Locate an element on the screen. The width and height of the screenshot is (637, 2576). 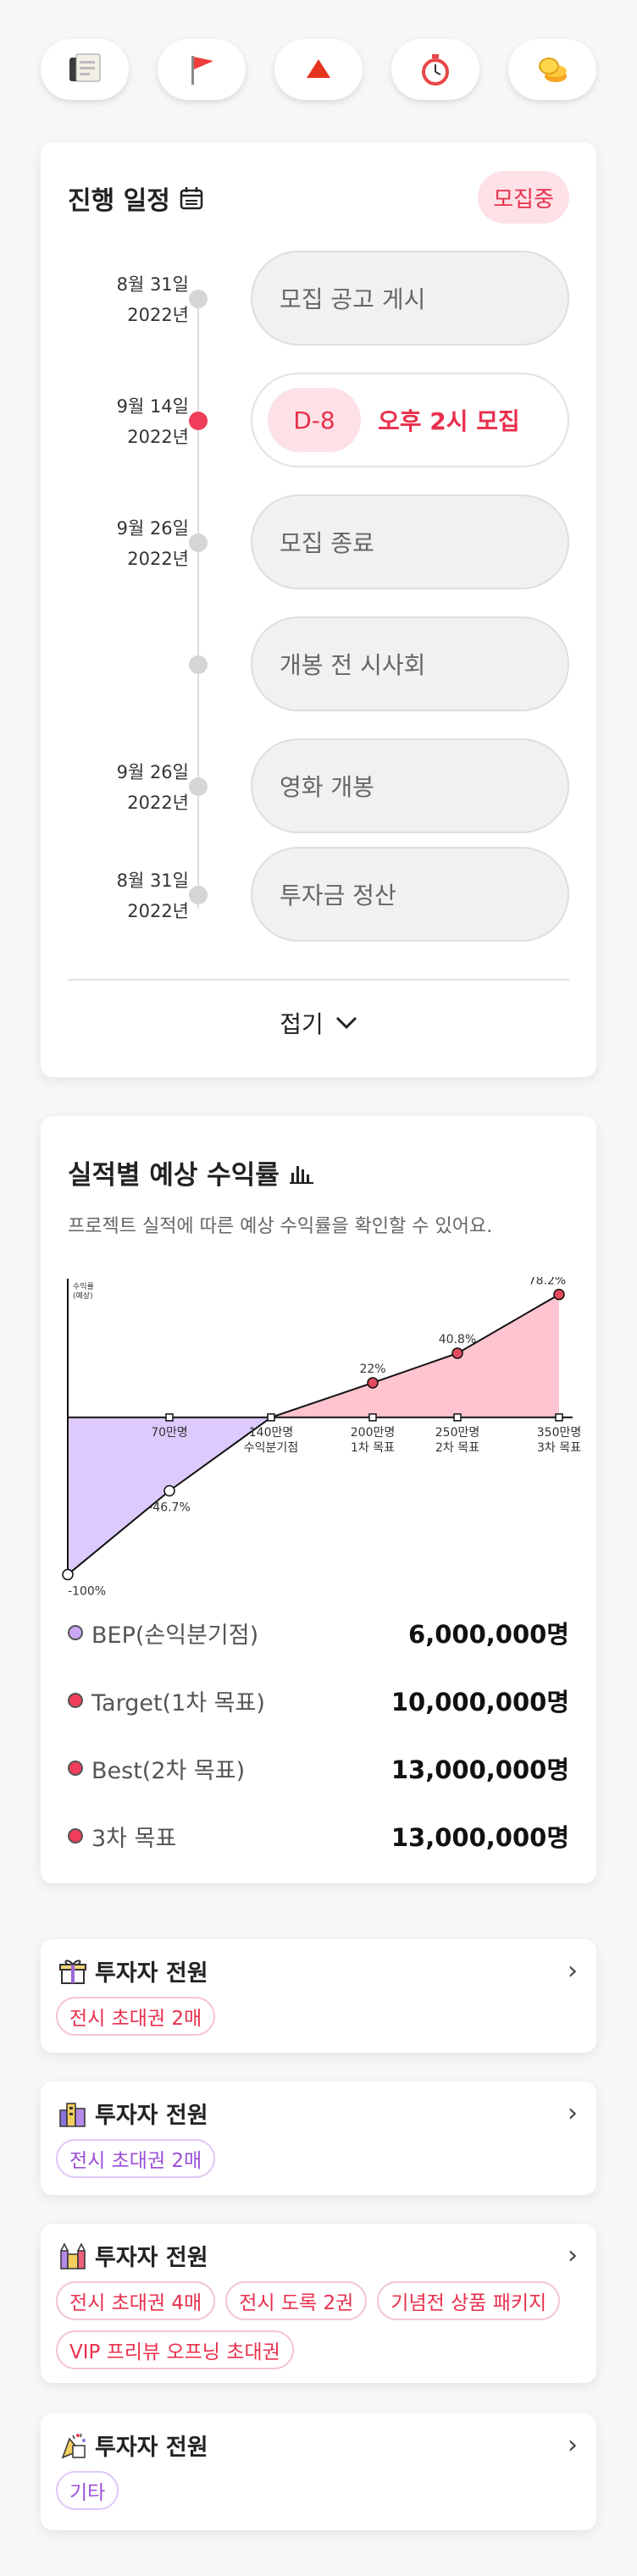
x-tick-sublabel: 수익분기점 is located at coordinates (271, 1448).